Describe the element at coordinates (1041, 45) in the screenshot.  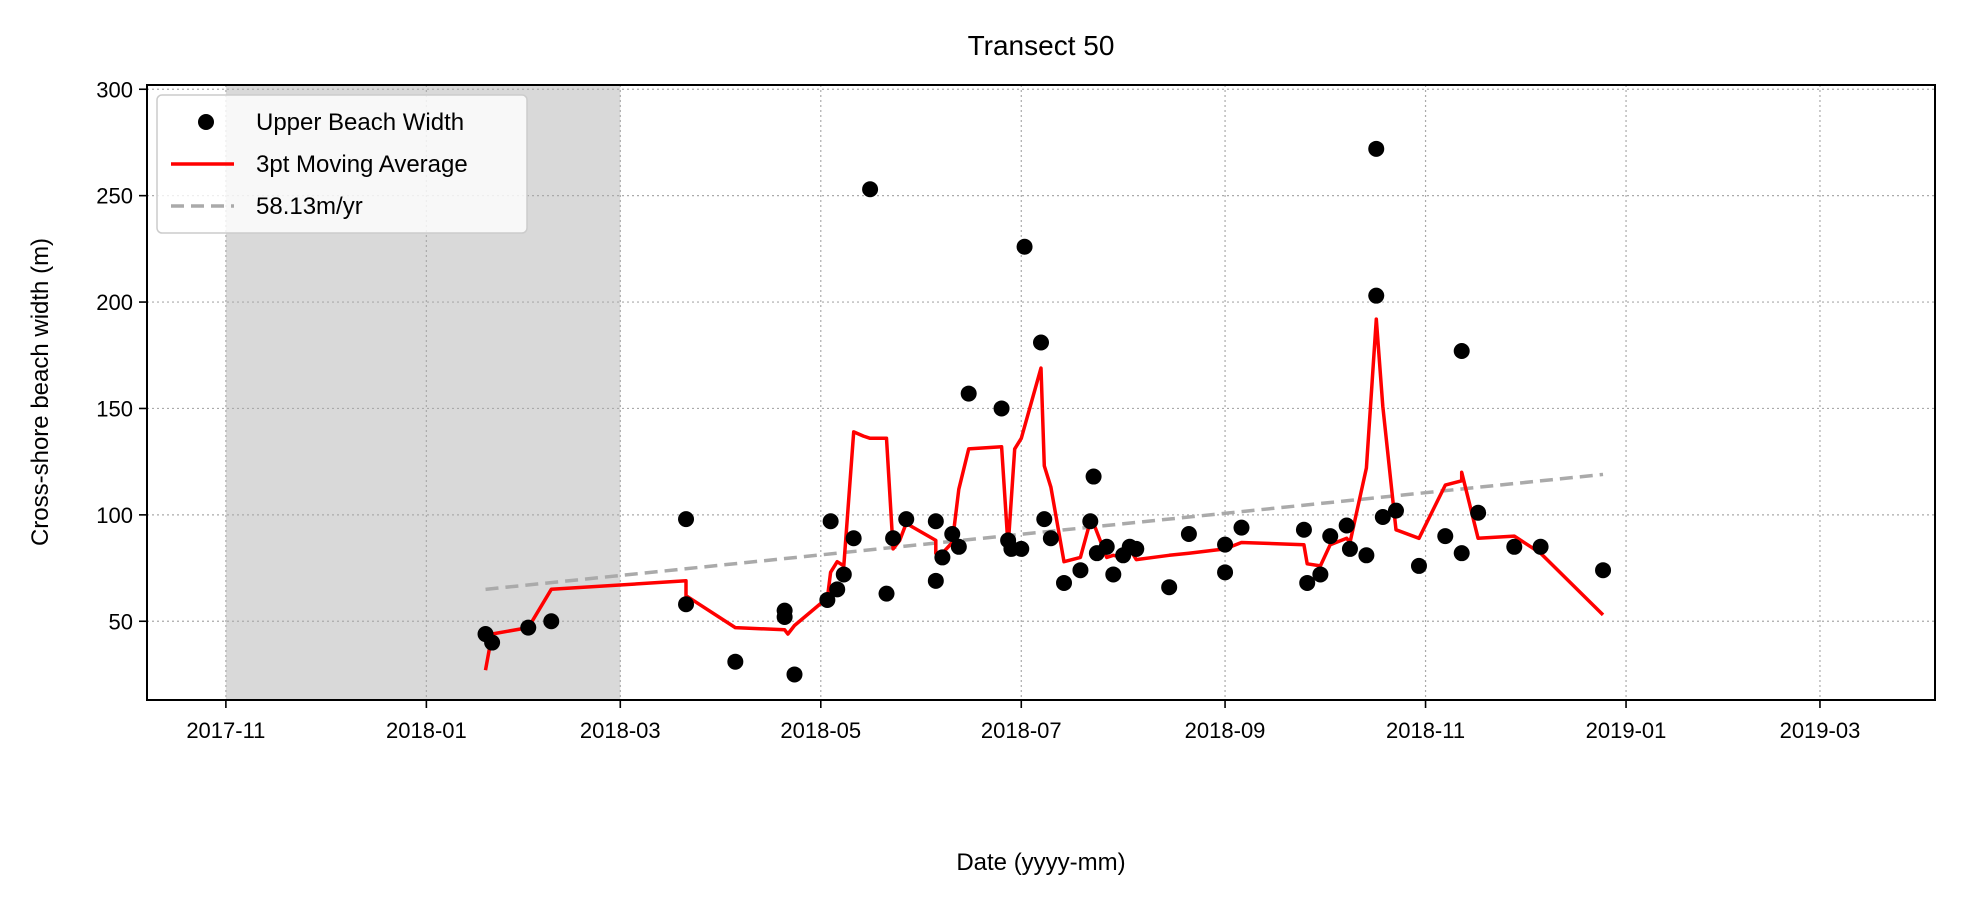
I see `chart-title: Transect 50` at that location.